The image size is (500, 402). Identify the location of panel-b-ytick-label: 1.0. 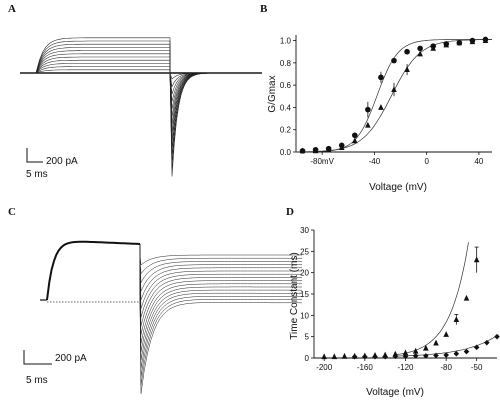
(286, 41).